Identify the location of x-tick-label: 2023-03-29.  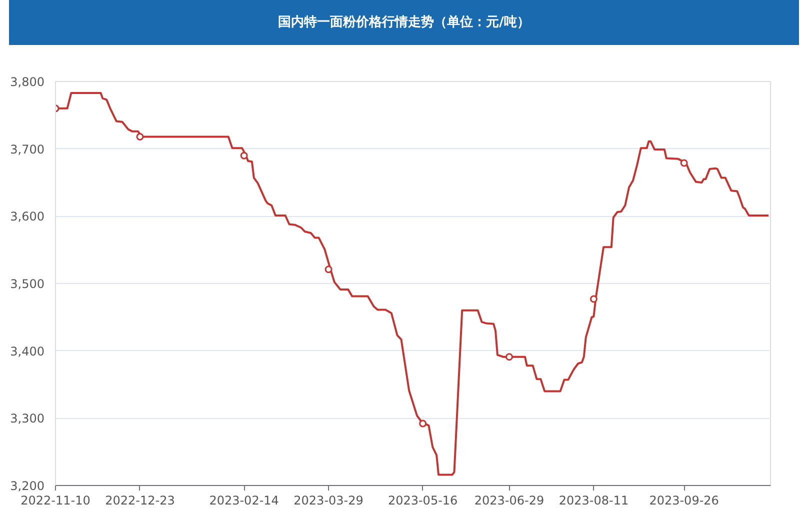
(329, 501).